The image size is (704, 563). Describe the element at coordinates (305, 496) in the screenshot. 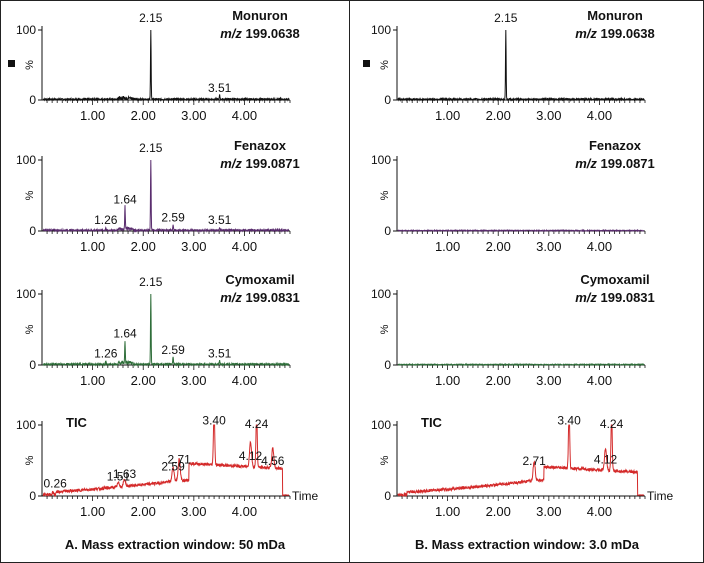

I see `time-axis-label: Time` at that location.